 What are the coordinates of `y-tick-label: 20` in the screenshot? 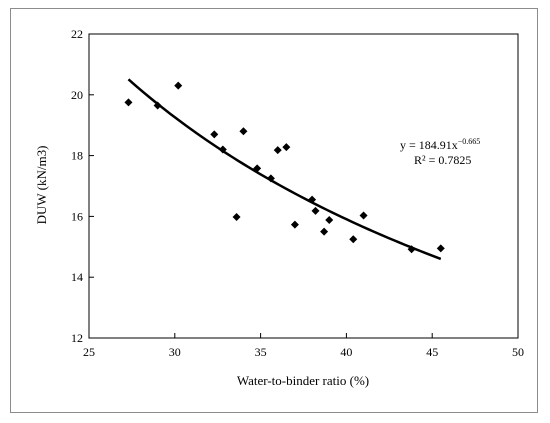 It's located at (77, 95).